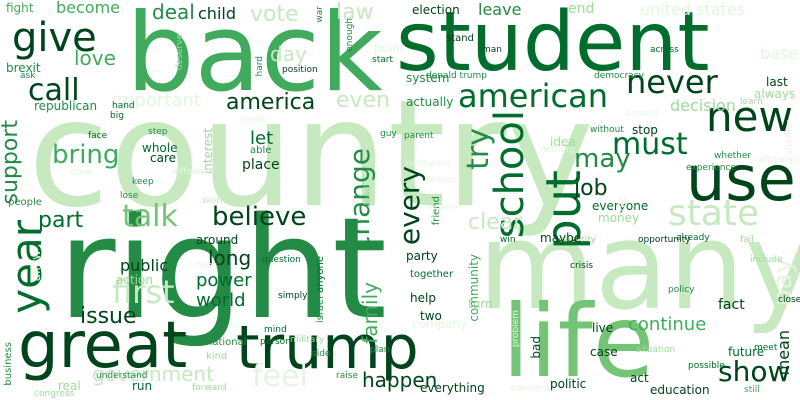 This screenshot has width=800, height=400. I want to click on word-social: allow, so click(36, 266).